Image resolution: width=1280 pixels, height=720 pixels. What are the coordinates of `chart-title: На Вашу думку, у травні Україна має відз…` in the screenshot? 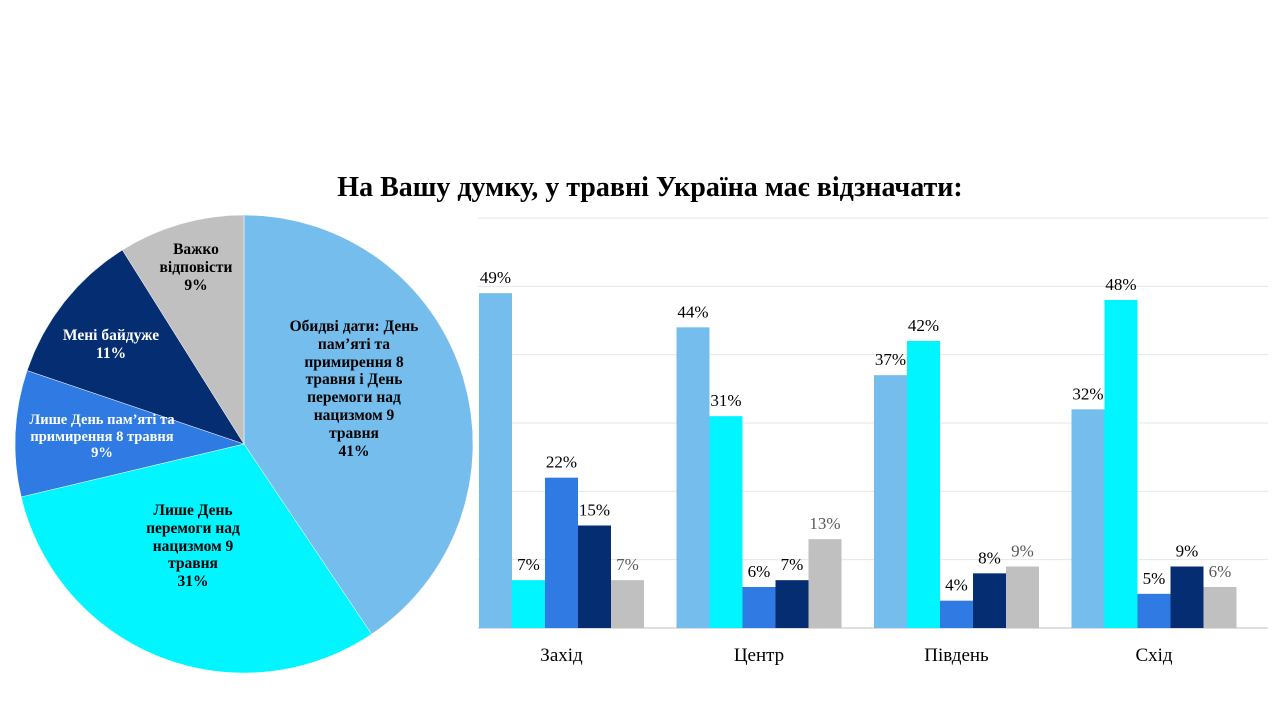 It's located at (650, 187).